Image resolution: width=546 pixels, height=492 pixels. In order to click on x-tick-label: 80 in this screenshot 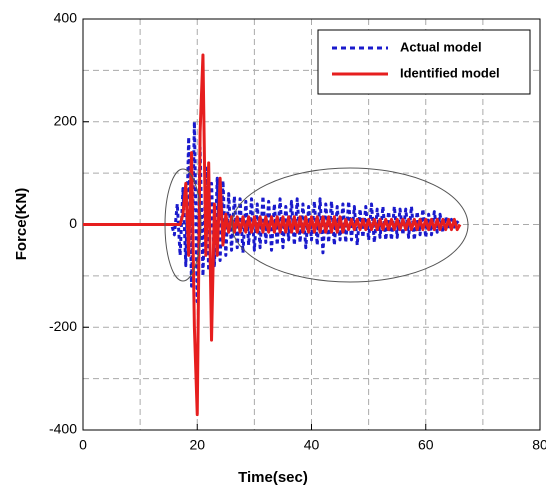, I will do `click(539, 445)`.